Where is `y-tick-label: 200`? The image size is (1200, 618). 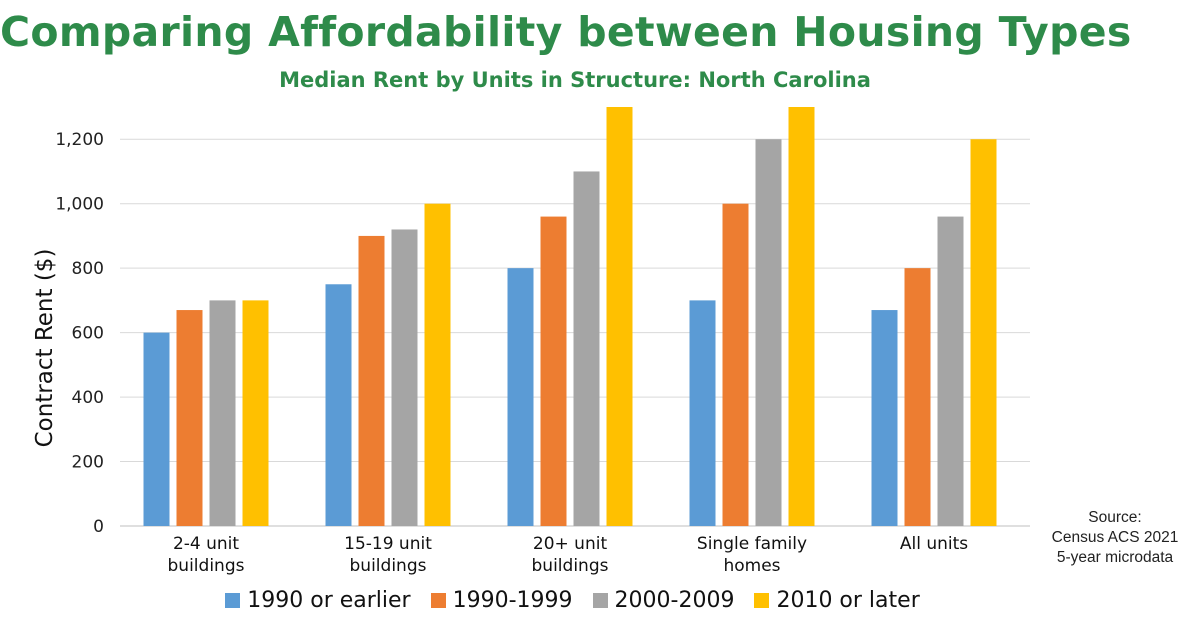
y-tick-label: 200 is located at coordinates (88, 463).